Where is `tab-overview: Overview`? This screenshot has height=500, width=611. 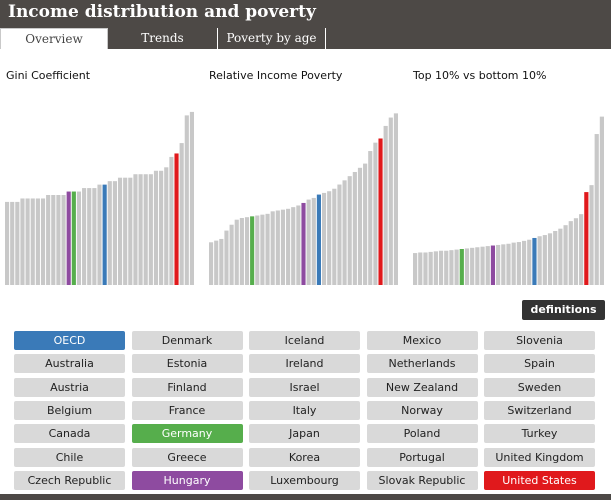
tab-overview: Overview is located at coordinates (54, 38).